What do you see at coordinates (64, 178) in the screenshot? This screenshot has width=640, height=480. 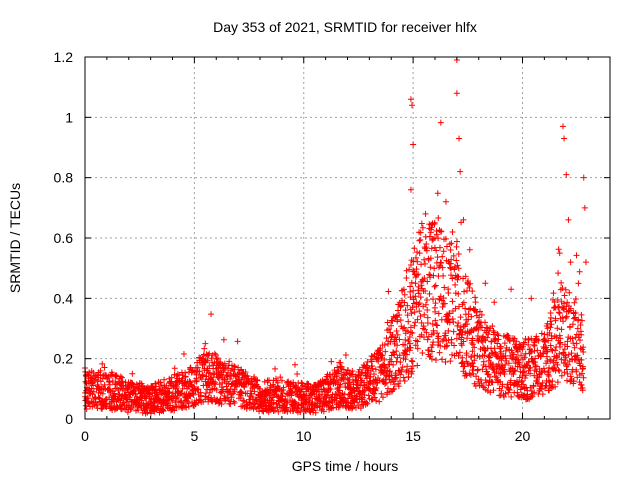 I see `y-tick-label: 0.8` at bounding box center [64, 178].